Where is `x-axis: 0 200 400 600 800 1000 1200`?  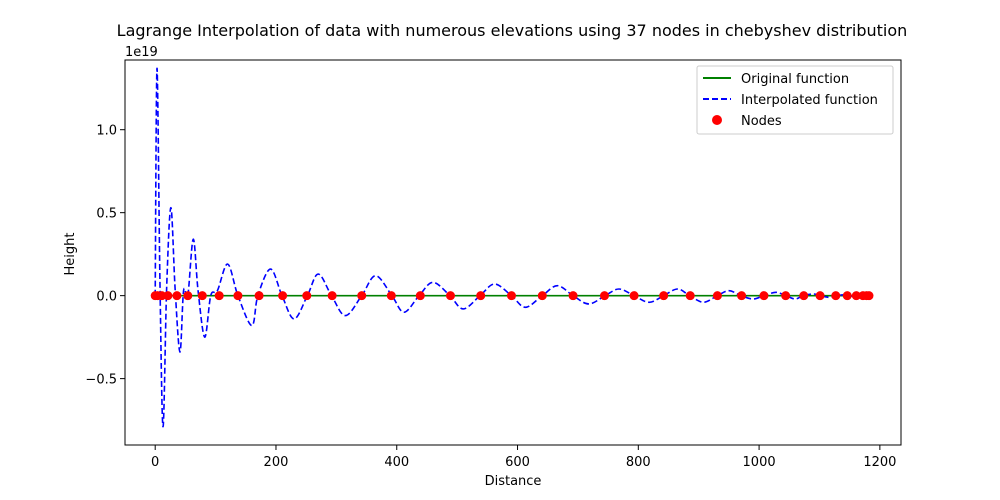 x-axis: 0 200 400 600 800 1000 1200 is located at coordinates (523, 457).